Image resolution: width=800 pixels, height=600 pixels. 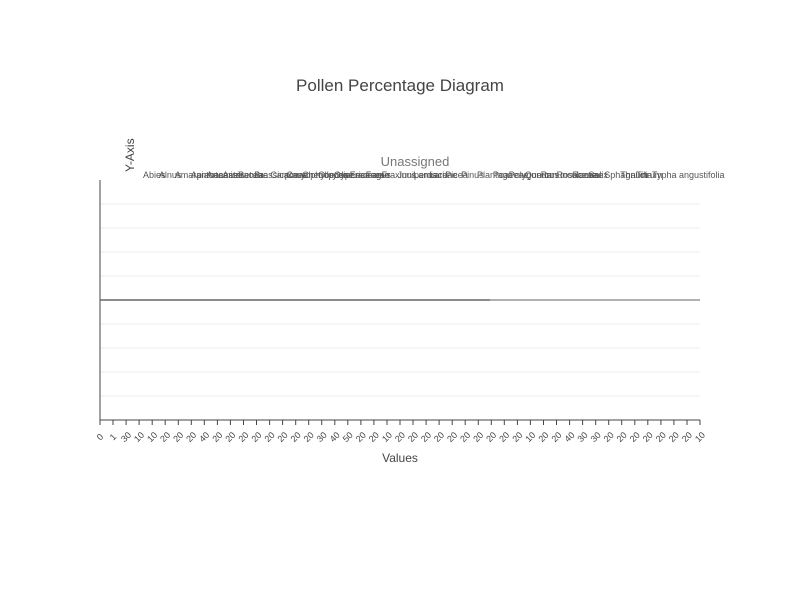 What do you see at coordinates (688, 175) in the screenshot?
I see `taxon-label: Typha angustifolia` at bounding box center [688, 175].